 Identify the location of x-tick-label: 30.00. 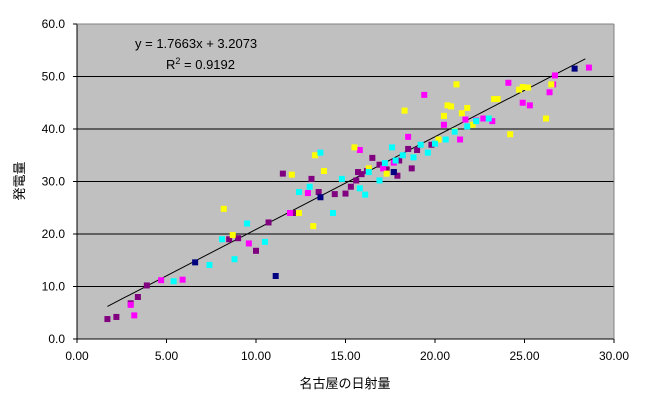
(614, 356).